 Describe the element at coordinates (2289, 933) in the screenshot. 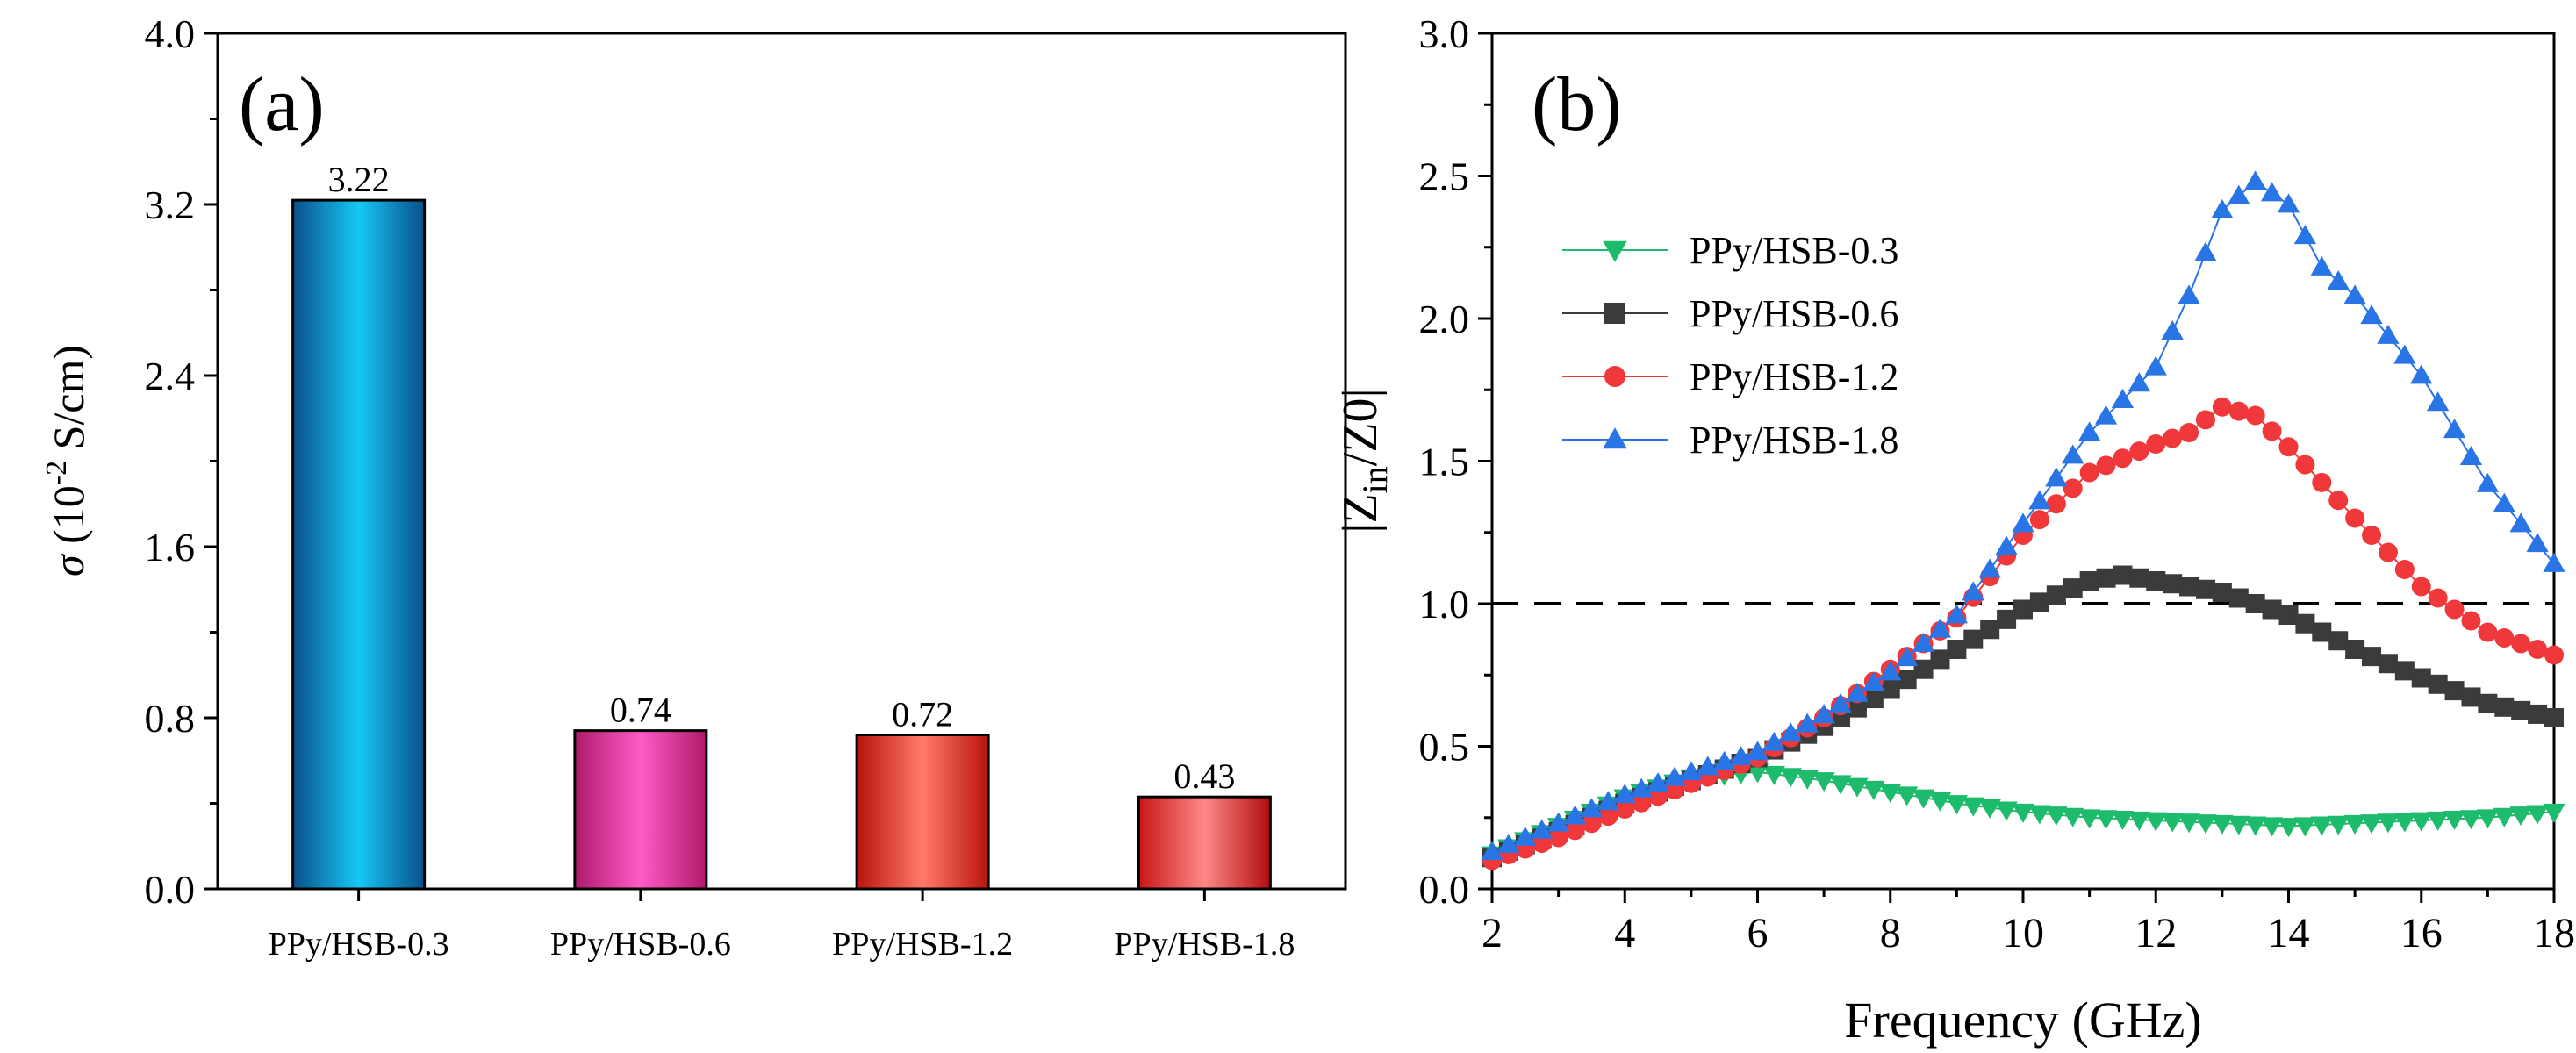

I see `x-tick-label: 14` at that location.